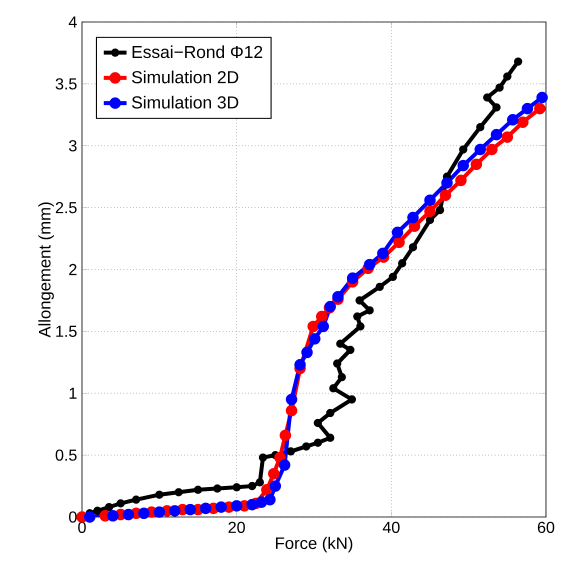 The height and width of the screenshot is (576, 563). Describe the element at coordinates (236, 528) in the screenshot. I see `x-tick-label: 20` at that location.